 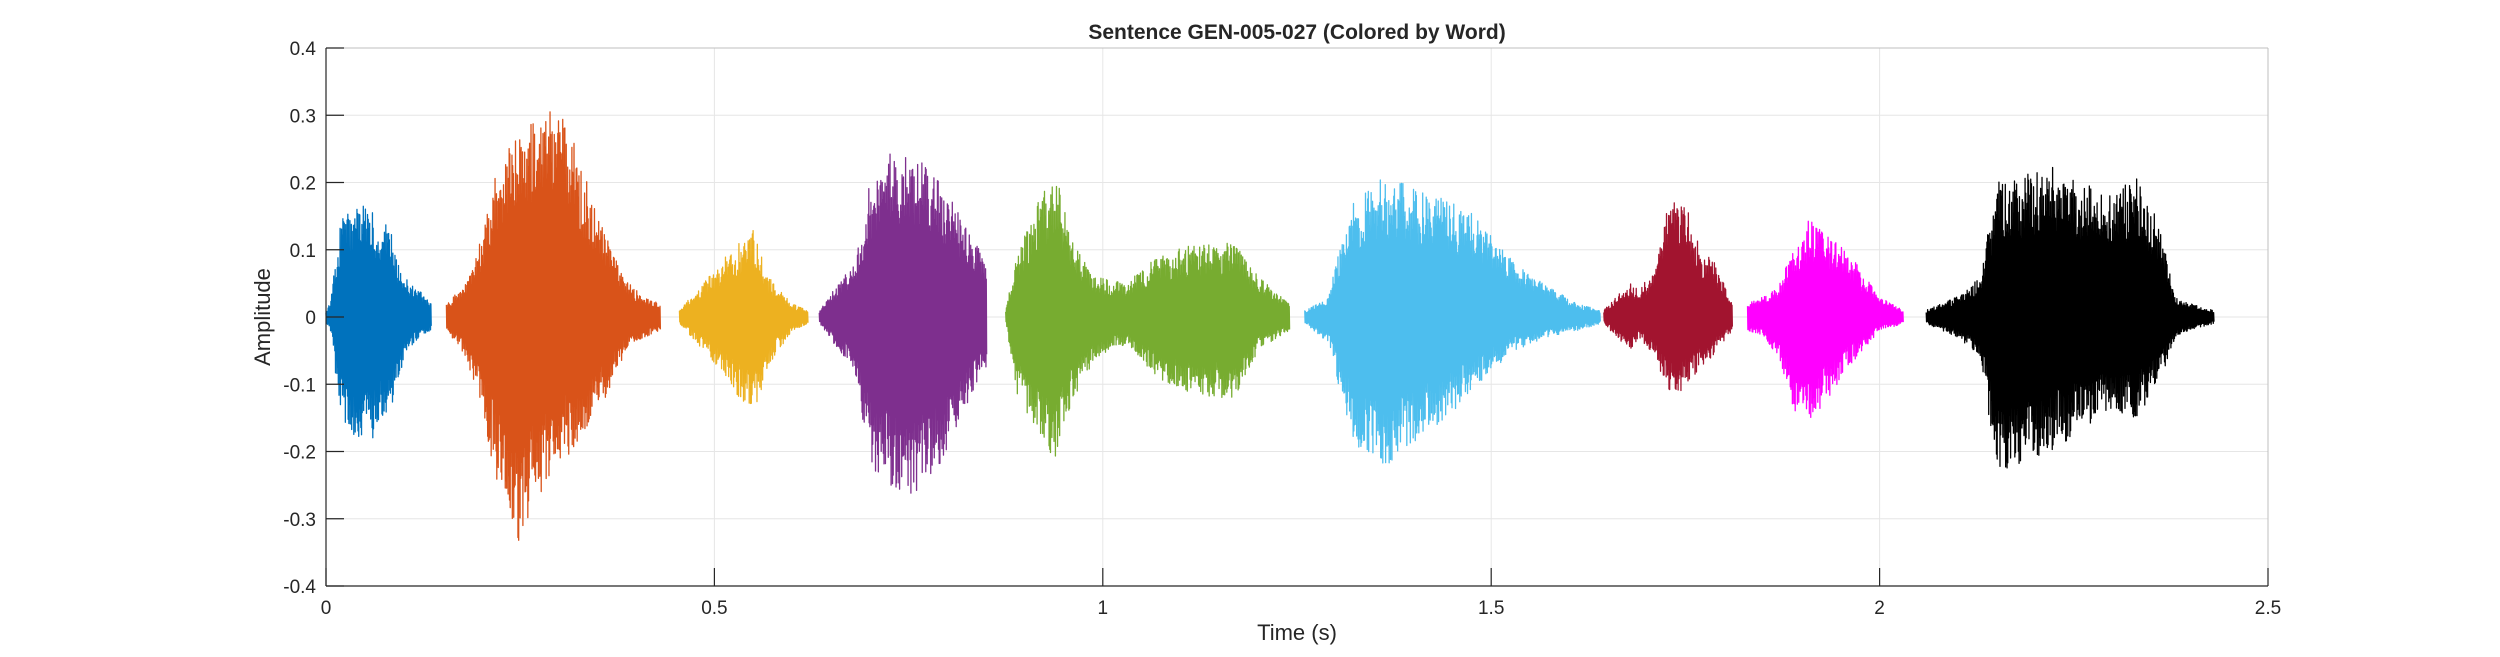 What do you see at coordinates (303, 184) in the screenshot?
I see `y-tick-label: 0.2` at bounding box center [303, 184].